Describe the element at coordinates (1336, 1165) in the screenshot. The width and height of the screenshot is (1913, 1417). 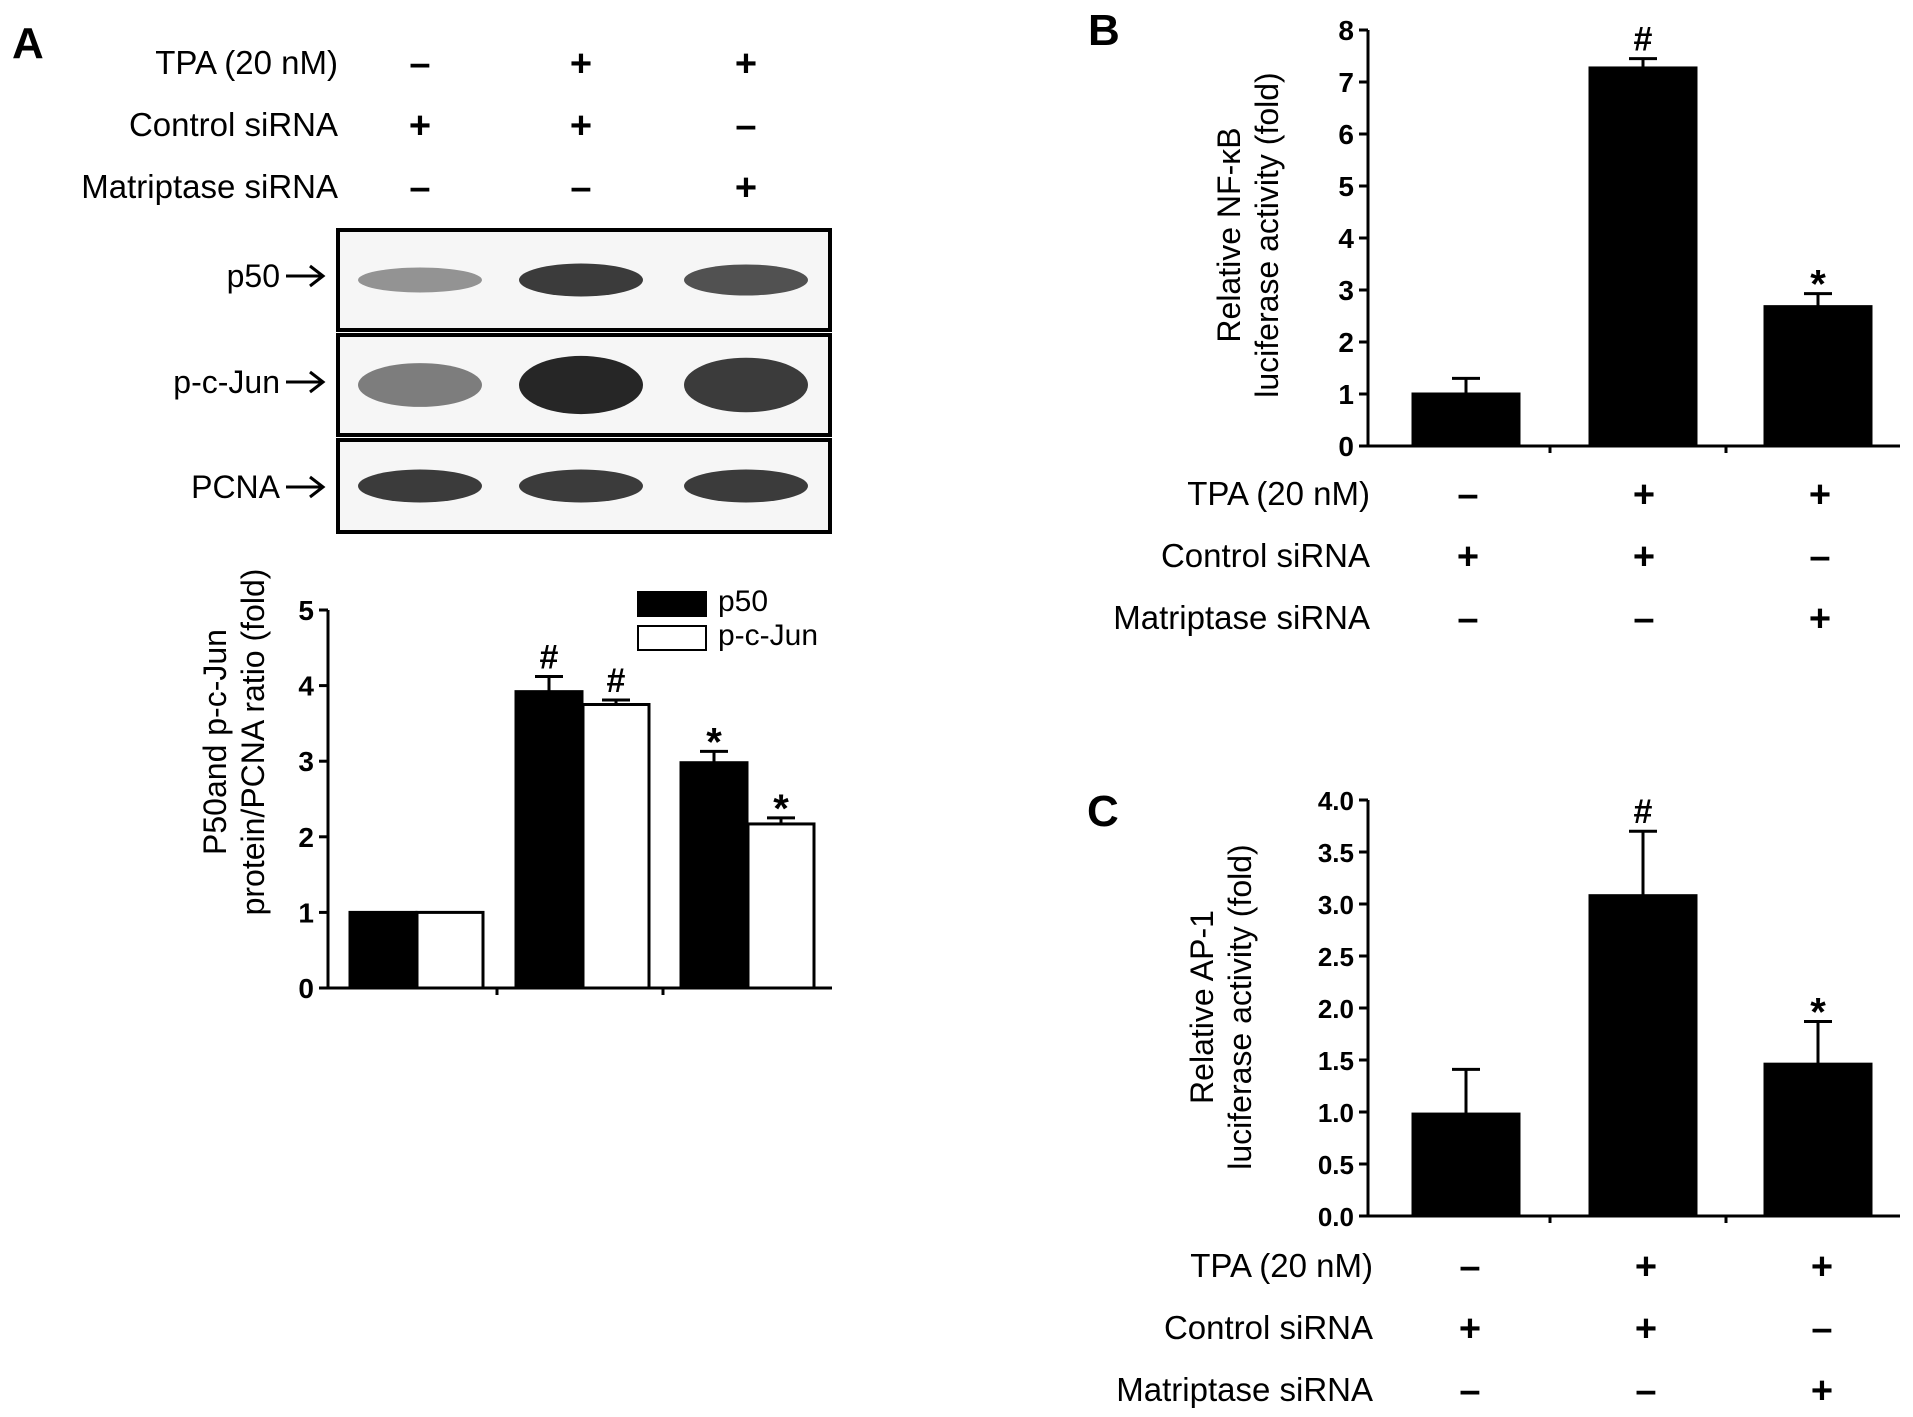
I see `y-tick-label: 0.5` at that location.